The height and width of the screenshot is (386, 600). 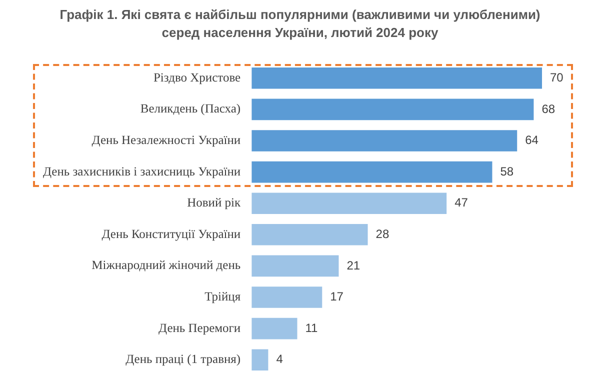 I want to click on data-label: 64, so click(x=532, y=140).